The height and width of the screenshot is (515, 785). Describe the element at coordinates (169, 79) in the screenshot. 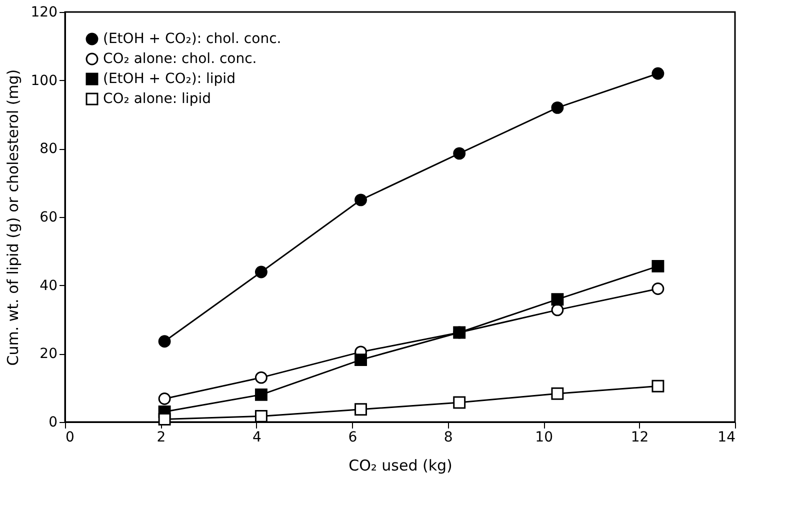

I see `legend-label: (EtOH + CO₂): lipid` at that location.